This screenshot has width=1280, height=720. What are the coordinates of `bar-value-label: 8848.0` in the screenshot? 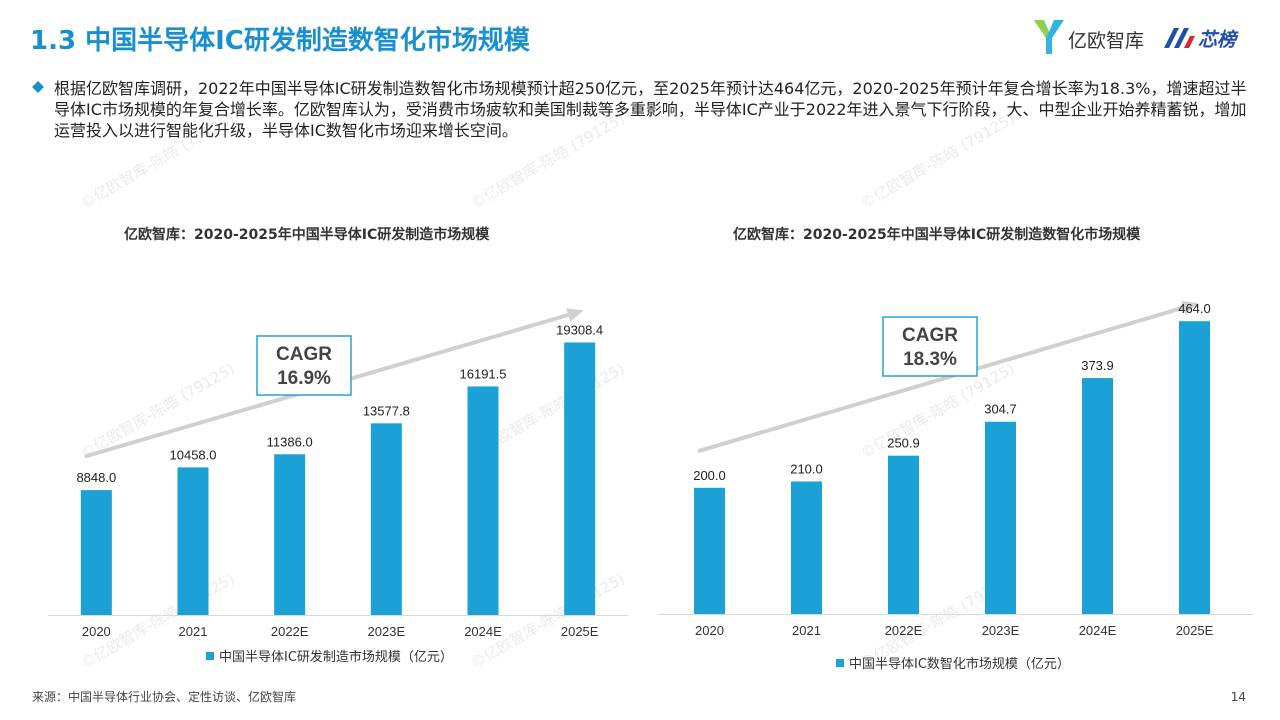 It's located at (96, 477).